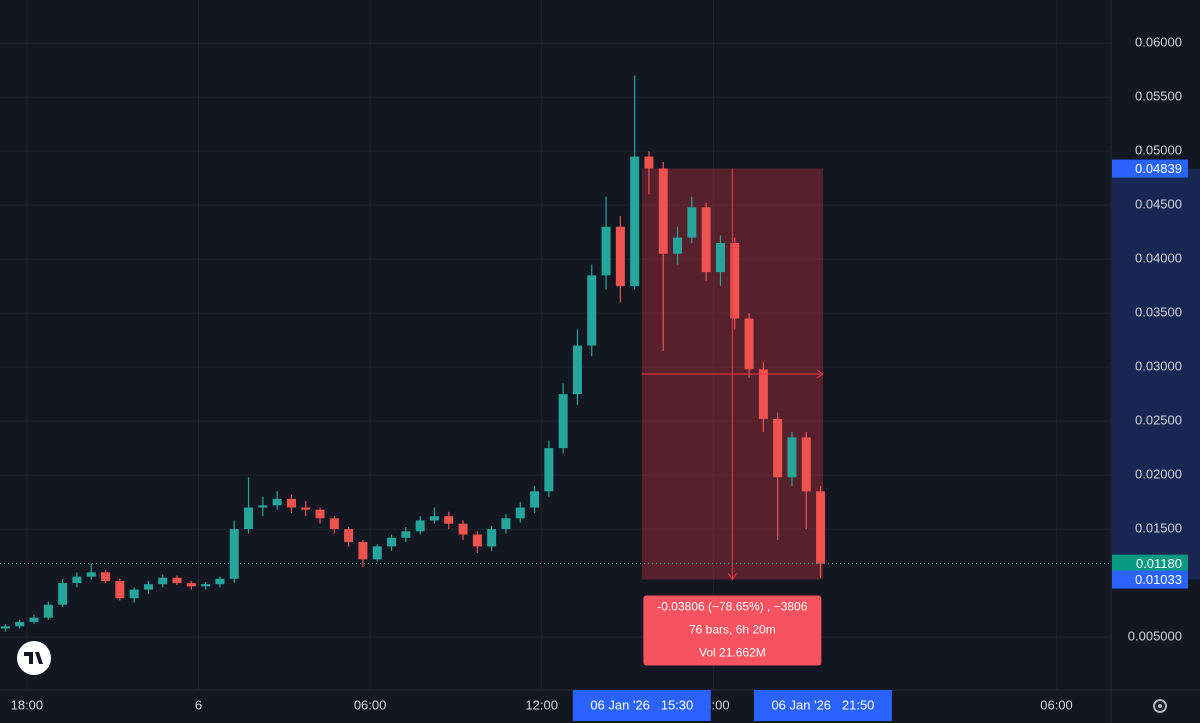 The height and width of the screenshot is (723, 1200). I want to click on time-tag, so click(641, 705).